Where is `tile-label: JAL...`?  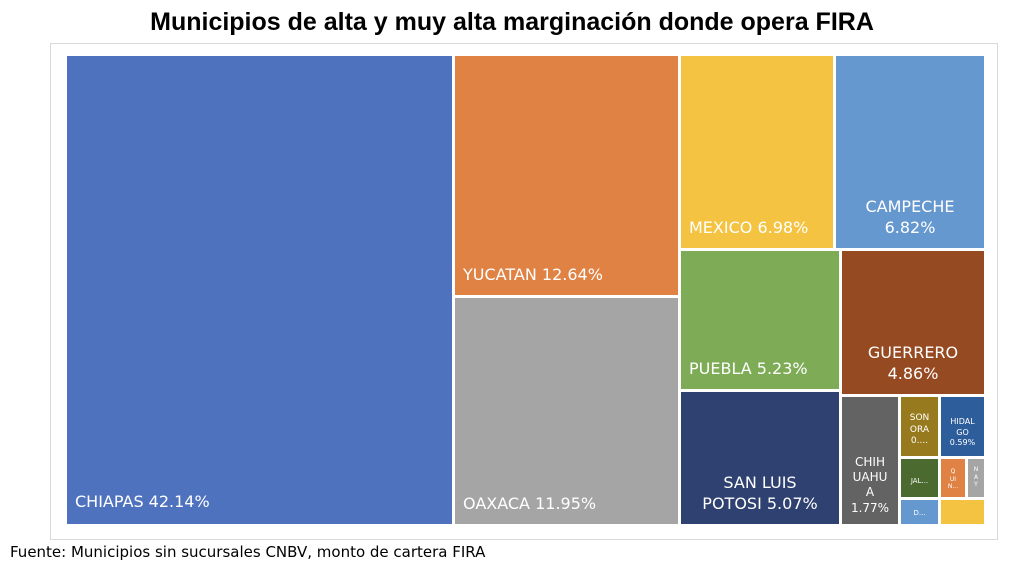
tile-label: JAL... is located at coordinates (919, 481).